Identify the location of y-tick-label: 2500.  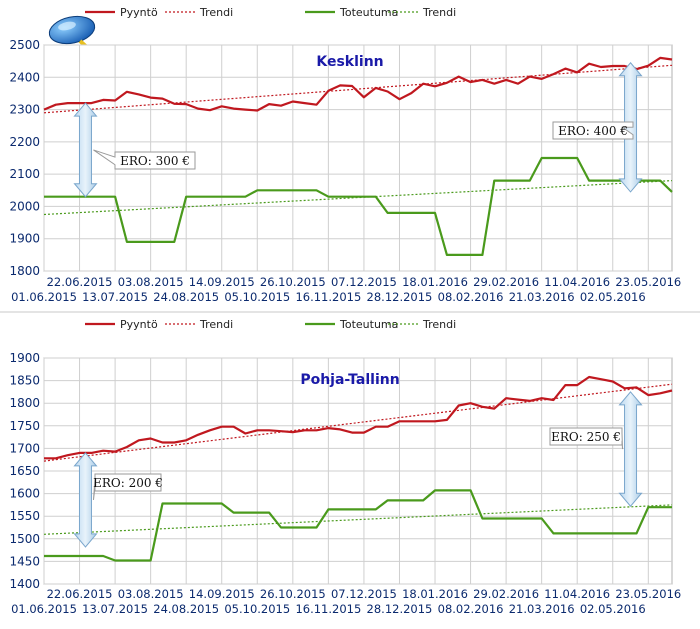
(24, 45).